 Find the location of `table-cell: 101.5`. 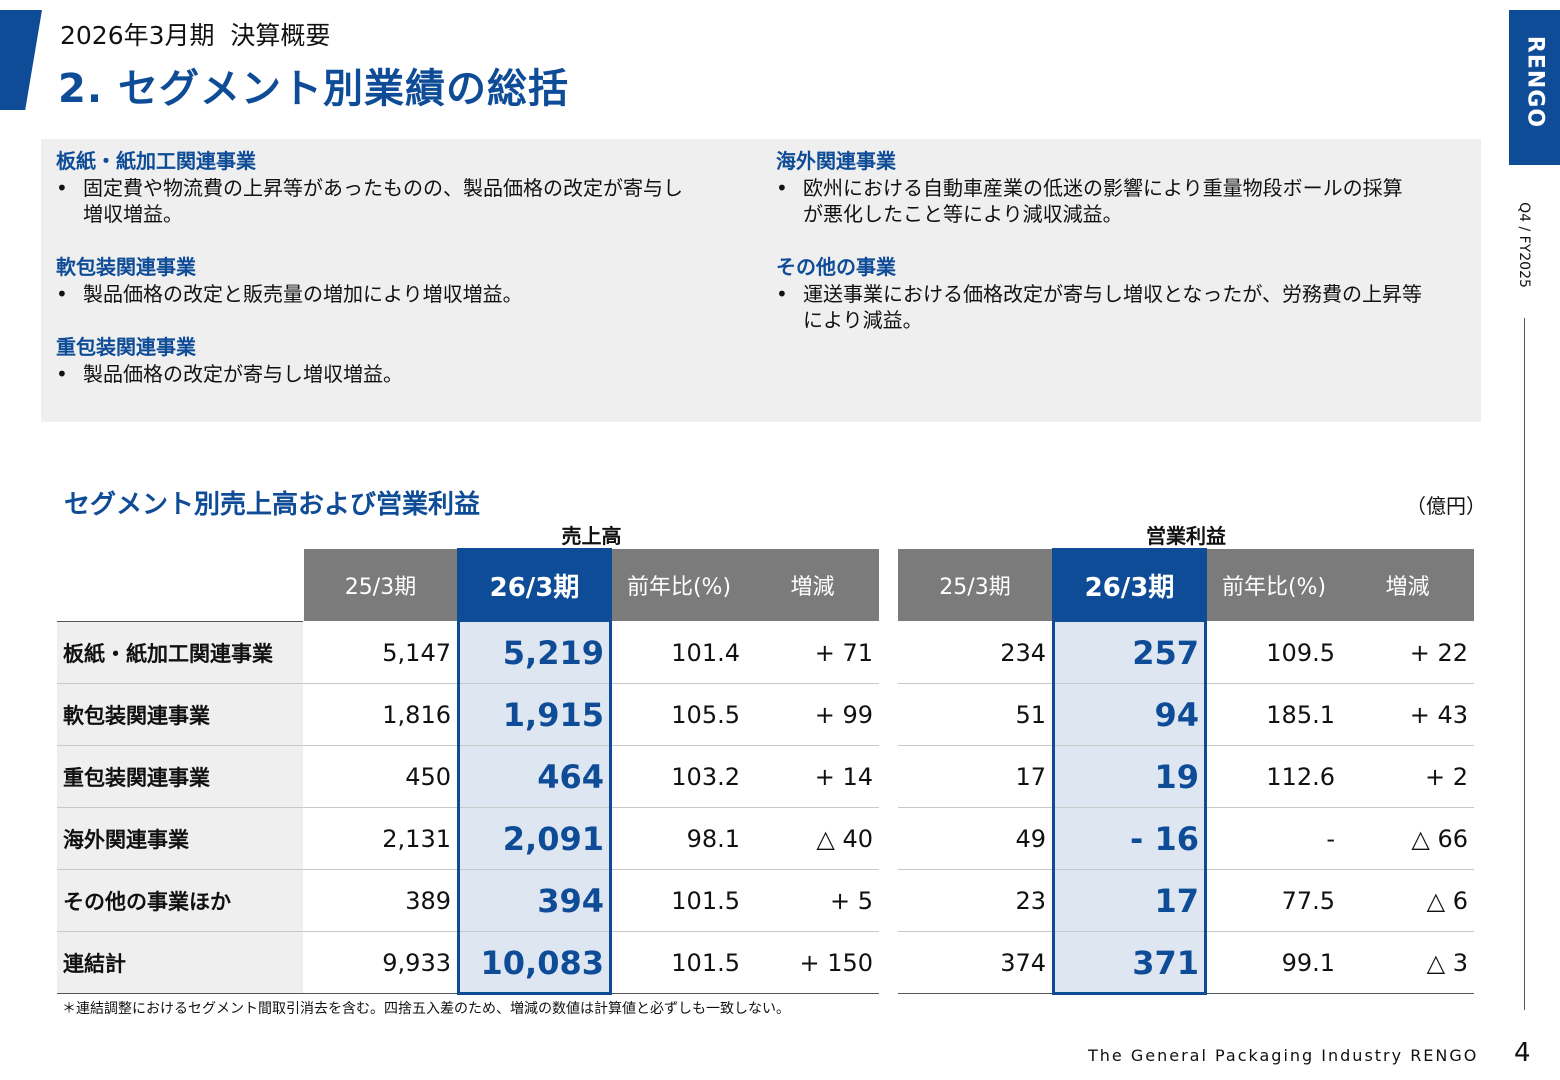

table-cell: 101.5 is located at coordinates (705, 962).